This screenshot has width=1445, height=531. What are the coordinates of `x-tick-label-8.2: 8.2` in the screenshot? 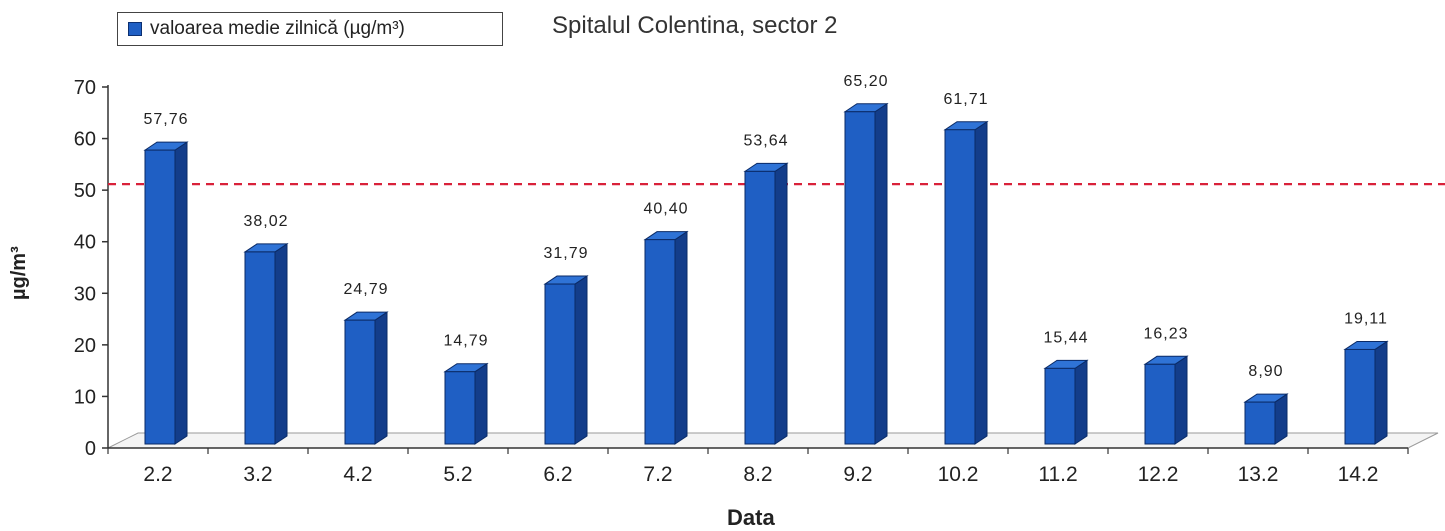 It's located at (757, 474).